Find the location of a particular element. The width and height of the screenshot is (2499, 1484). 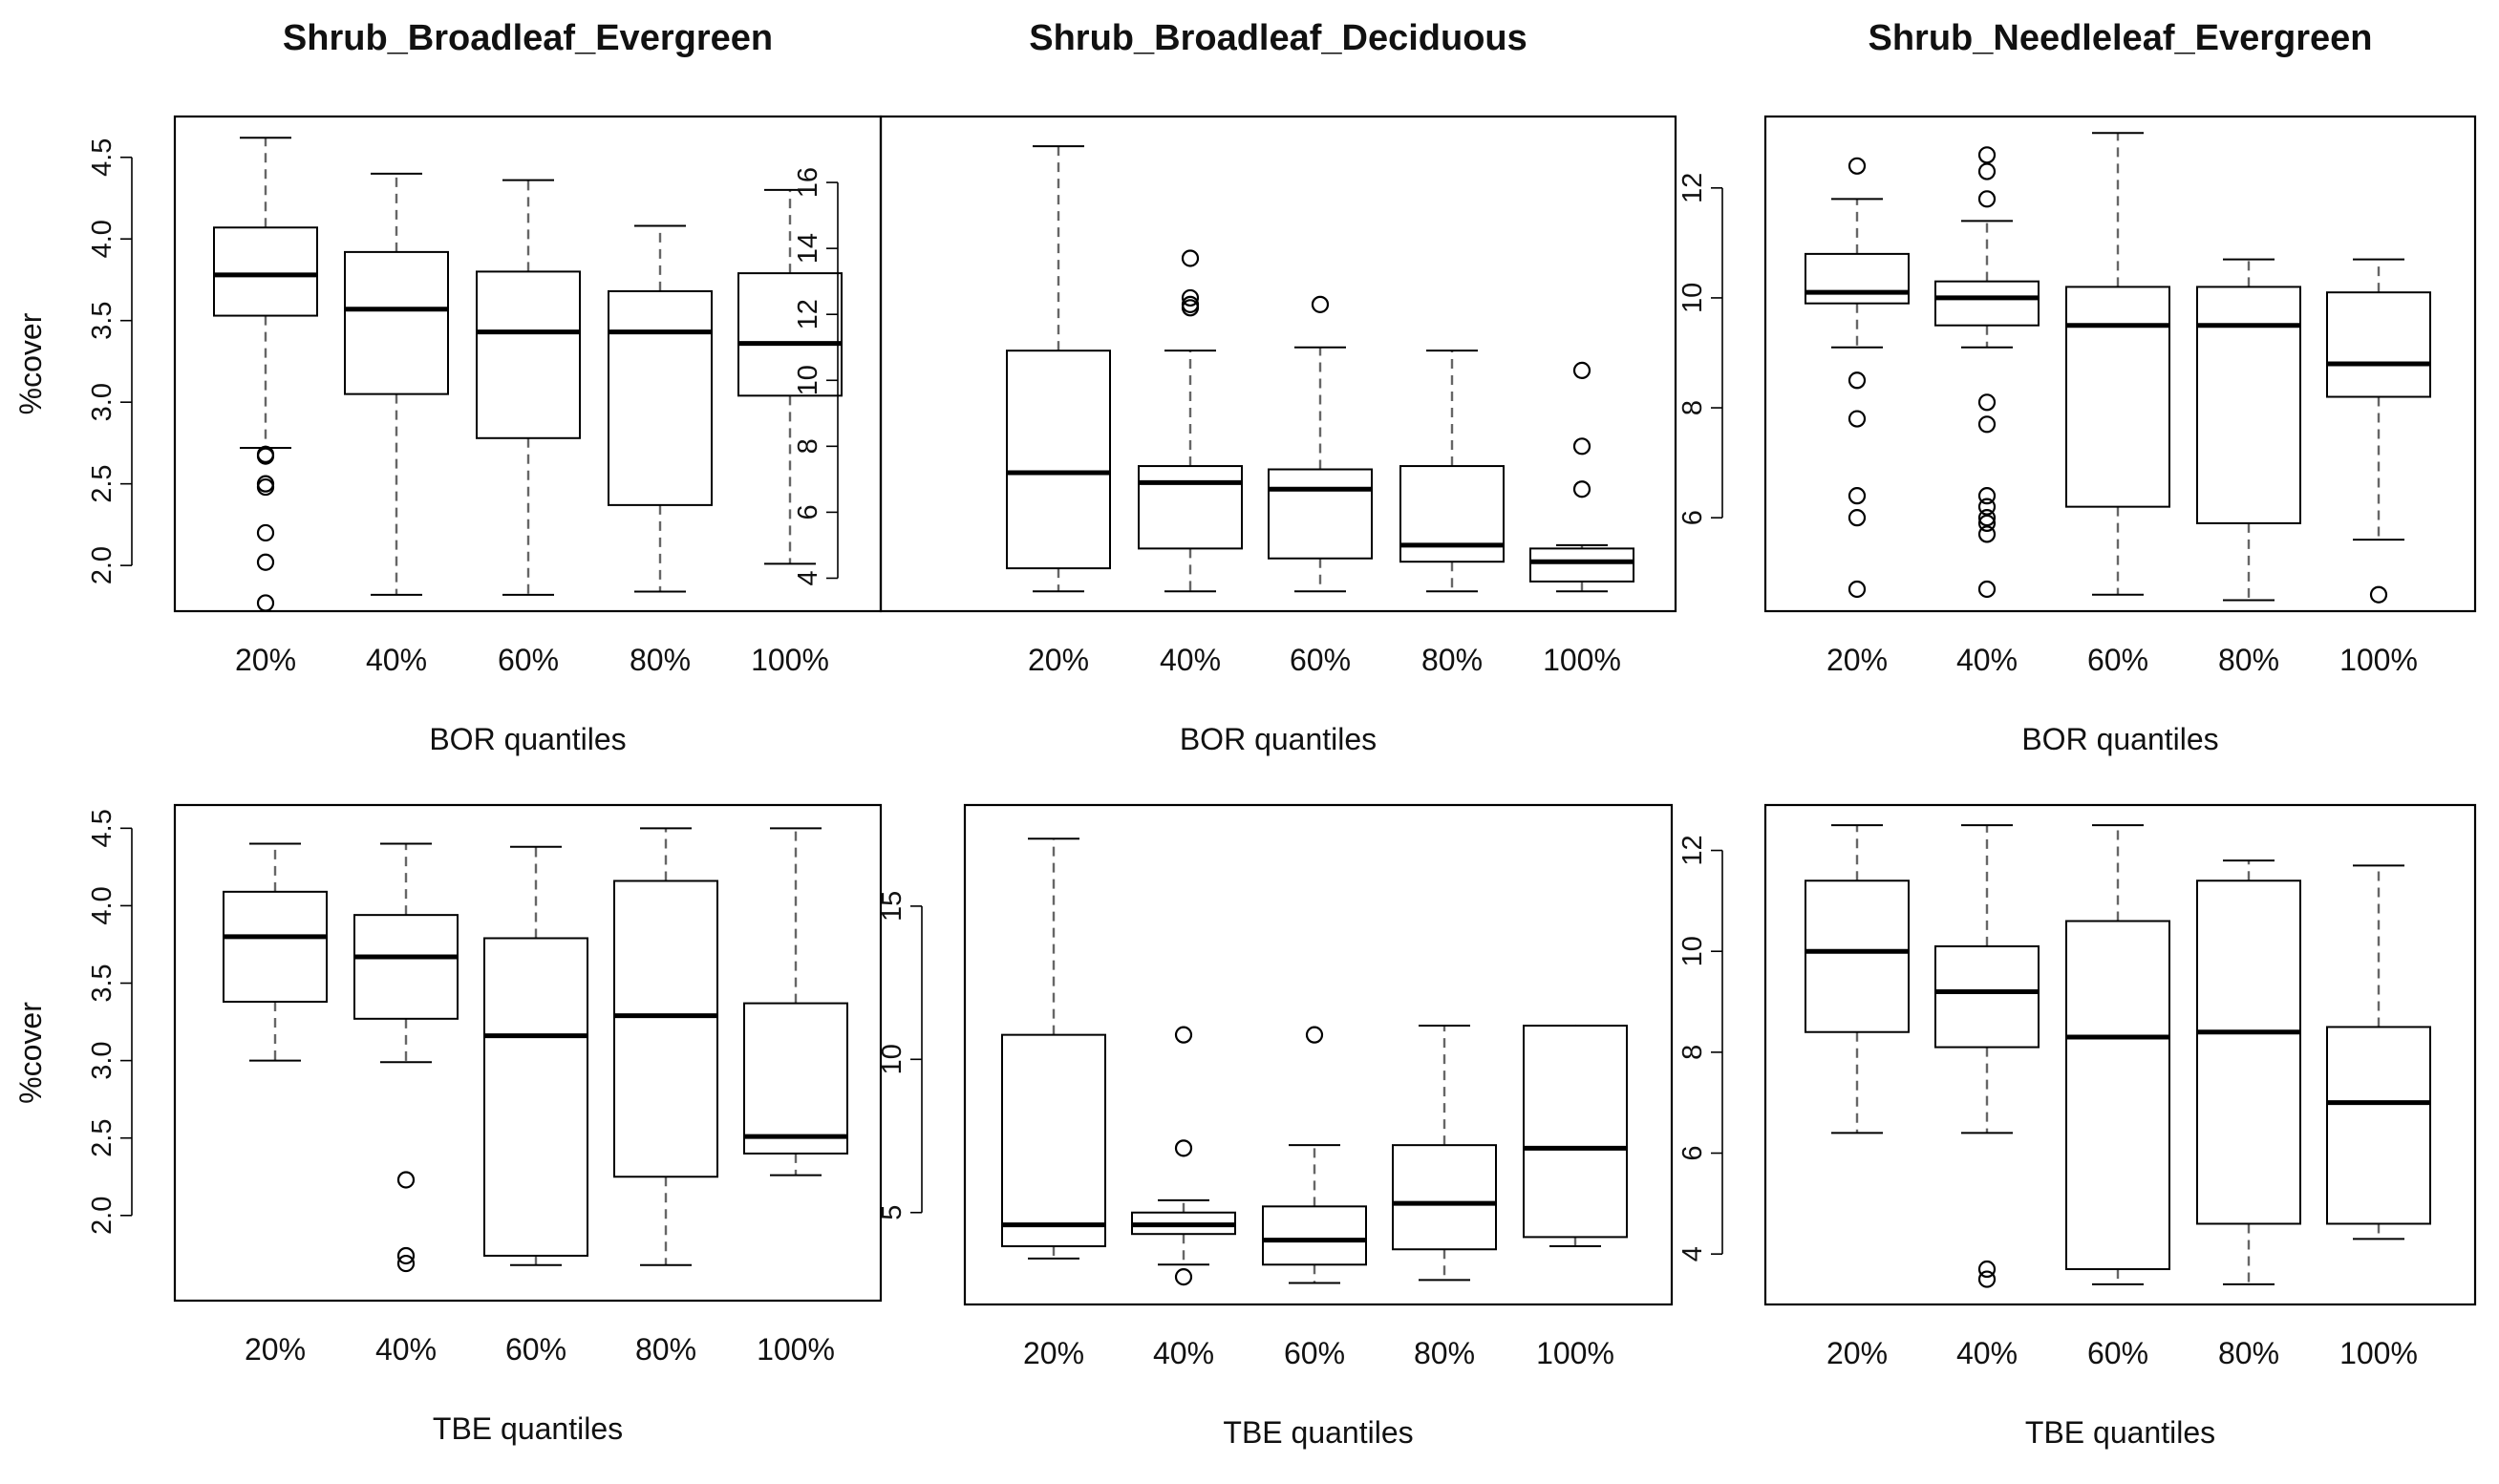

panel-6: 4 6 8 10 12 20% 40% 60% 80% 100% TBE quantiles is located at coordinates (2077, 1127).